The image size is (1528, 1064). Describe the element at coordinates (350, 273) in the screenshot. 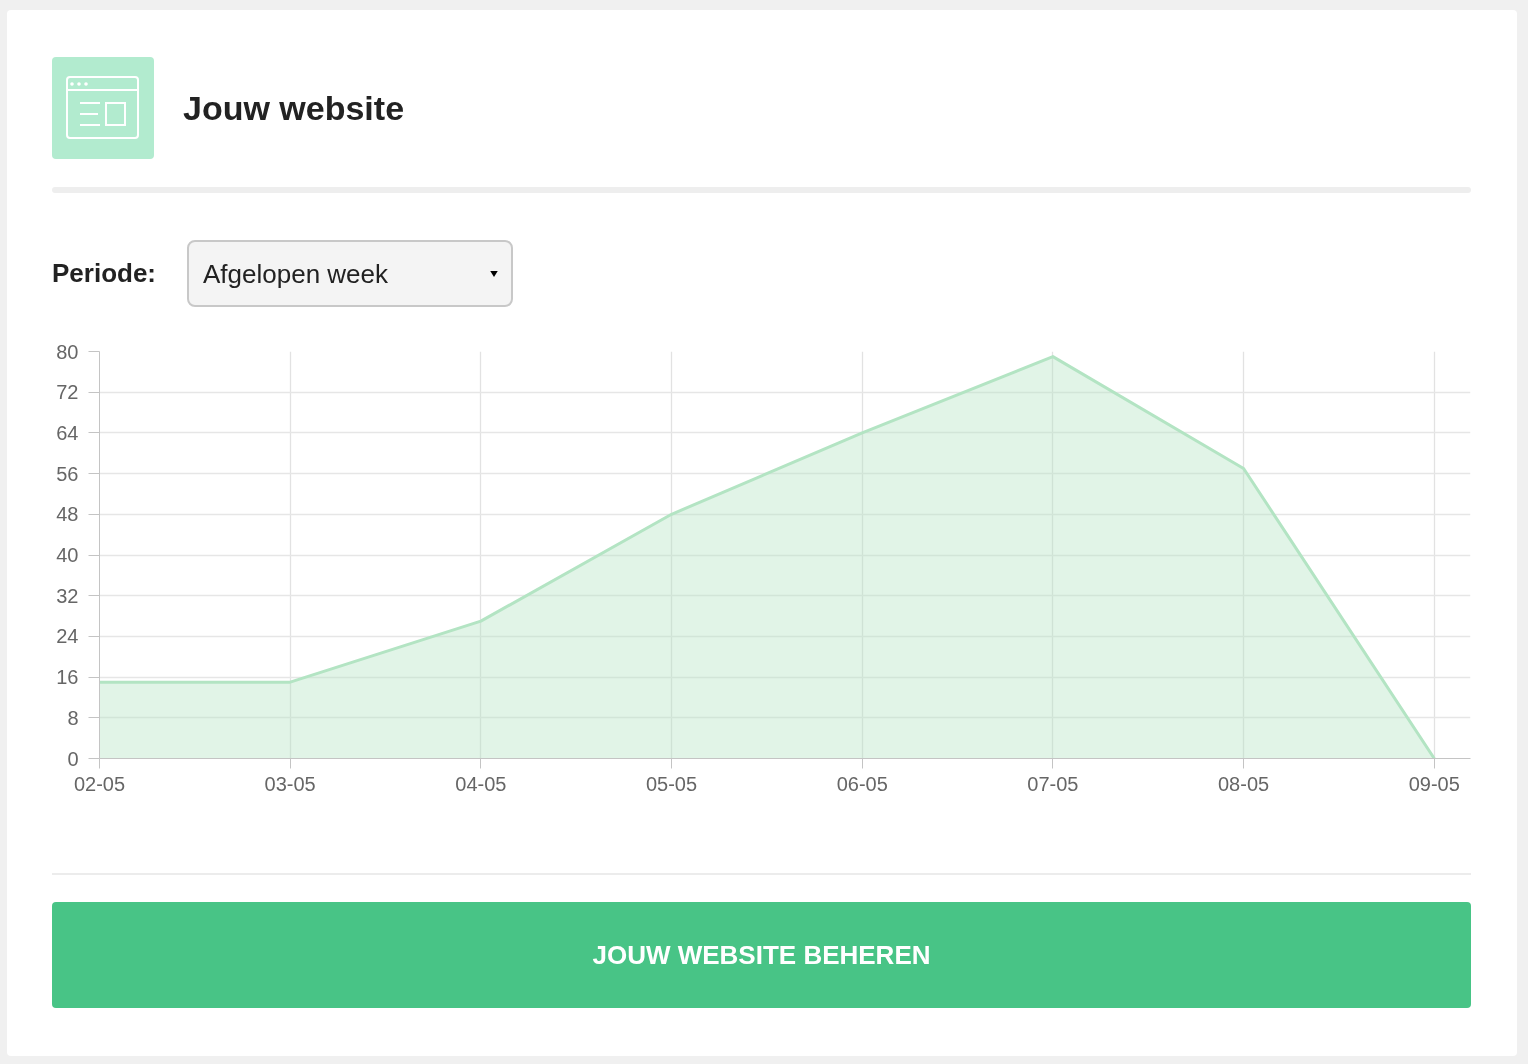

I see `text: Afgelopen week` at that location.